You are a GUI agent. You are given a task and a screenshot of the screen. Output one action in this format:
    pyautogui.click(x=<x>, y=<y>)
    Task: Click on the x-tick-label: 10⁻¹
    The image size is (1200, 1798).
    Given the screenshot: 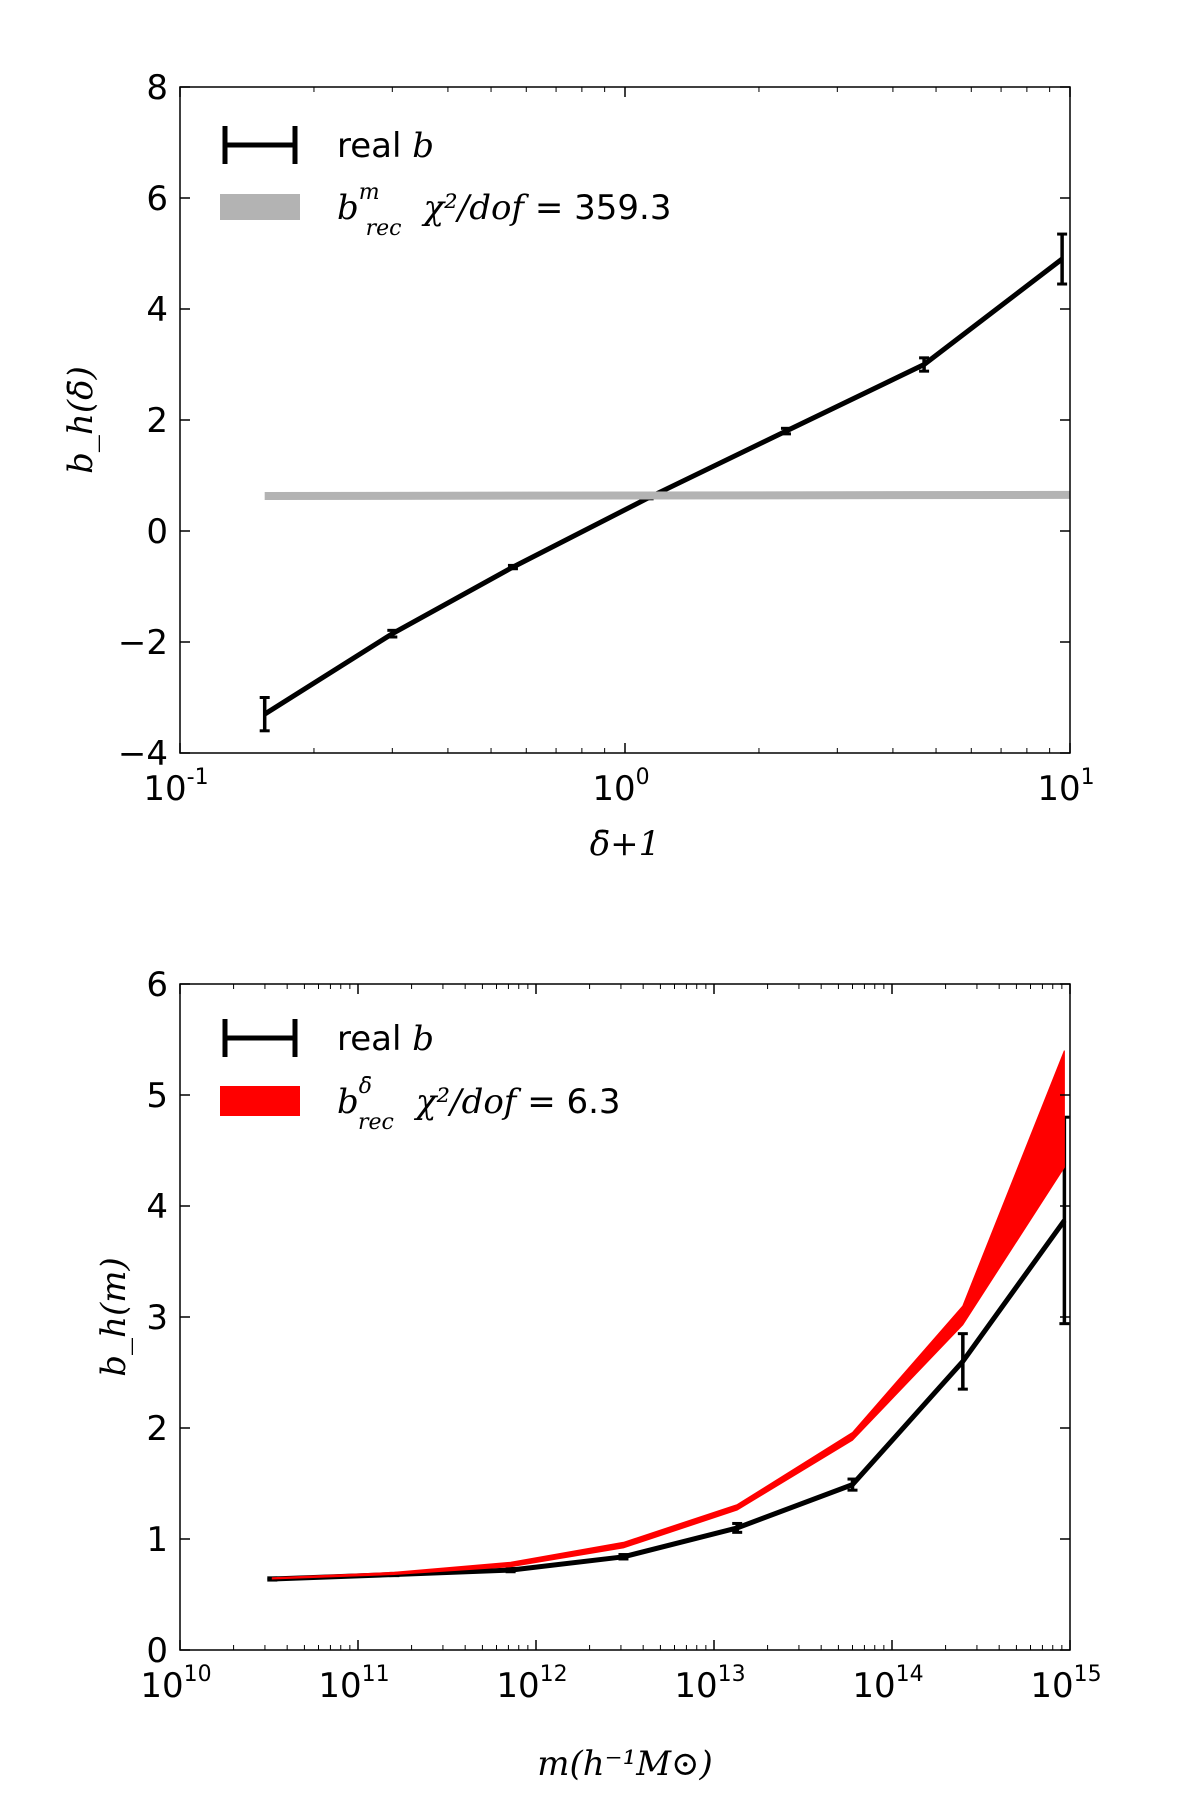 What is the action you would take?
    pyautogui.click(x=175, y=787)
    